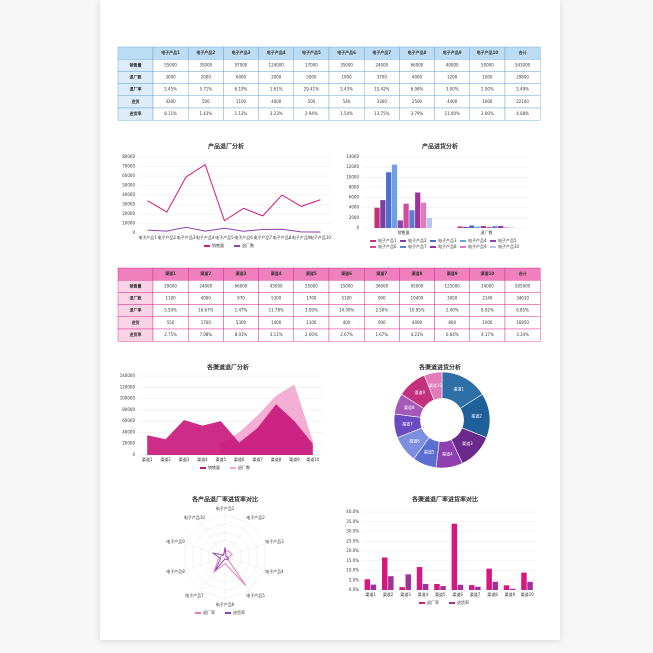  I want to click on cell-text: 45000, so click(276, 285).